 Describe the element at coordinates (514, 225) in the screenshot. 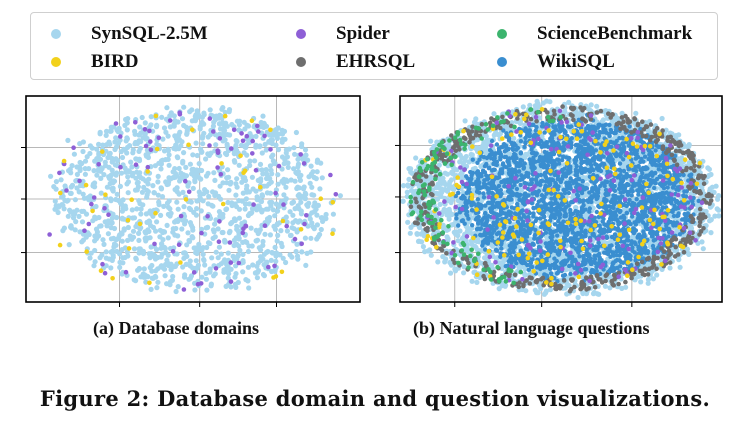

I see `axis-ticks` at that location.